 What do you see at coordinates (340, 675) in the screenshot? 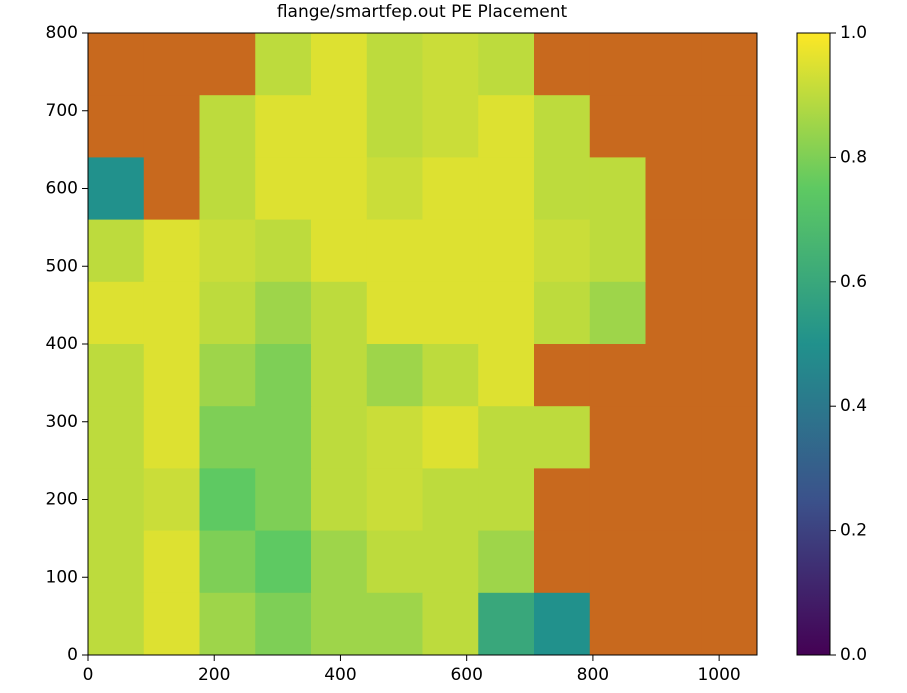
I see `x-tick-label: 400` at bounding box center [340, 675].